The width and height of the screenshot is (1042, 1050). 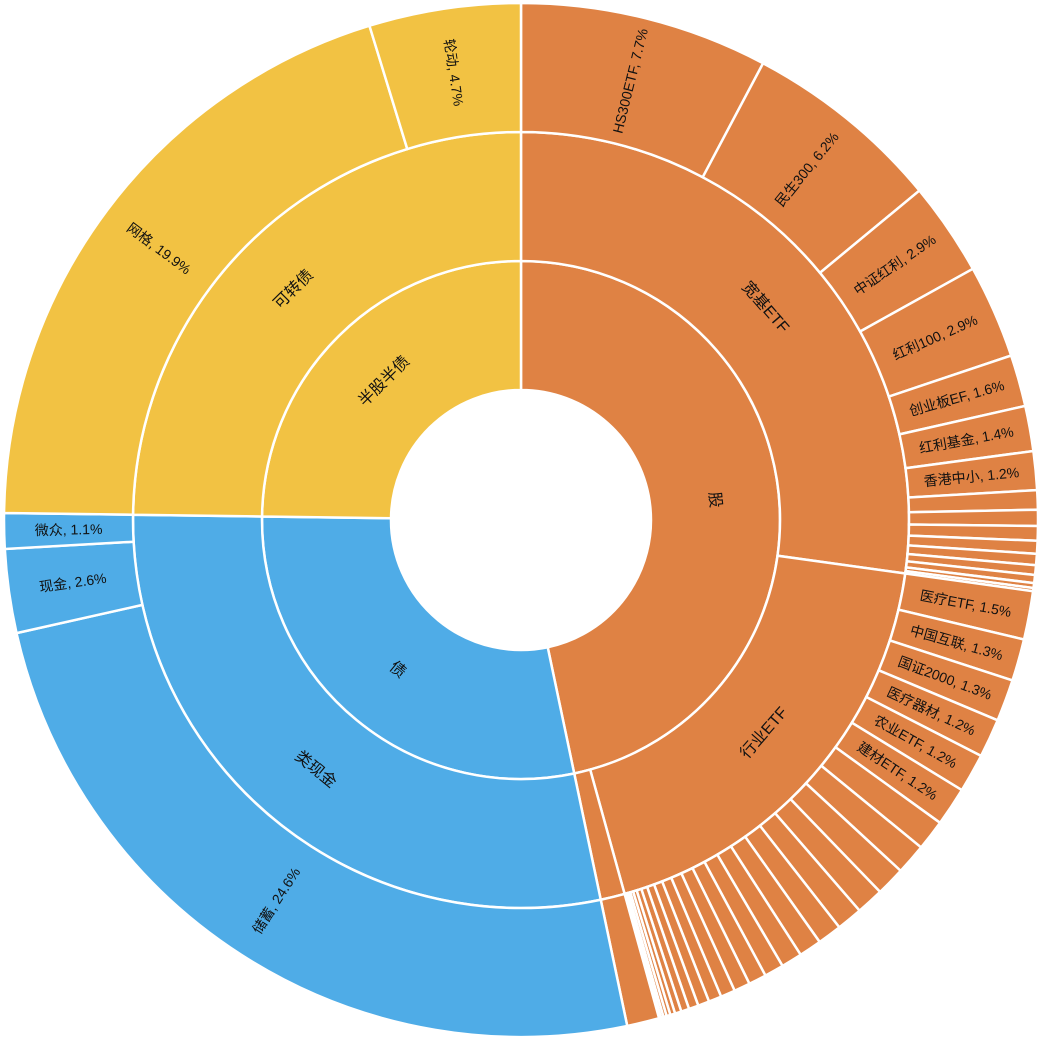 I want to click on label-股: 股, so click(x=715, y=500).